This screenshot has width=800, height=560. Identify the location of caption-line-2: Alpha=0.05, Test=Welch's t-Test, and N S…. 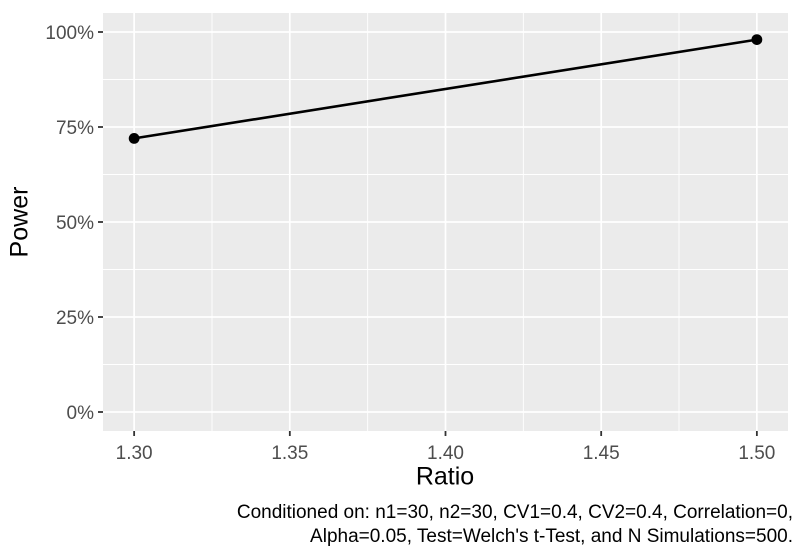
(551, 536).